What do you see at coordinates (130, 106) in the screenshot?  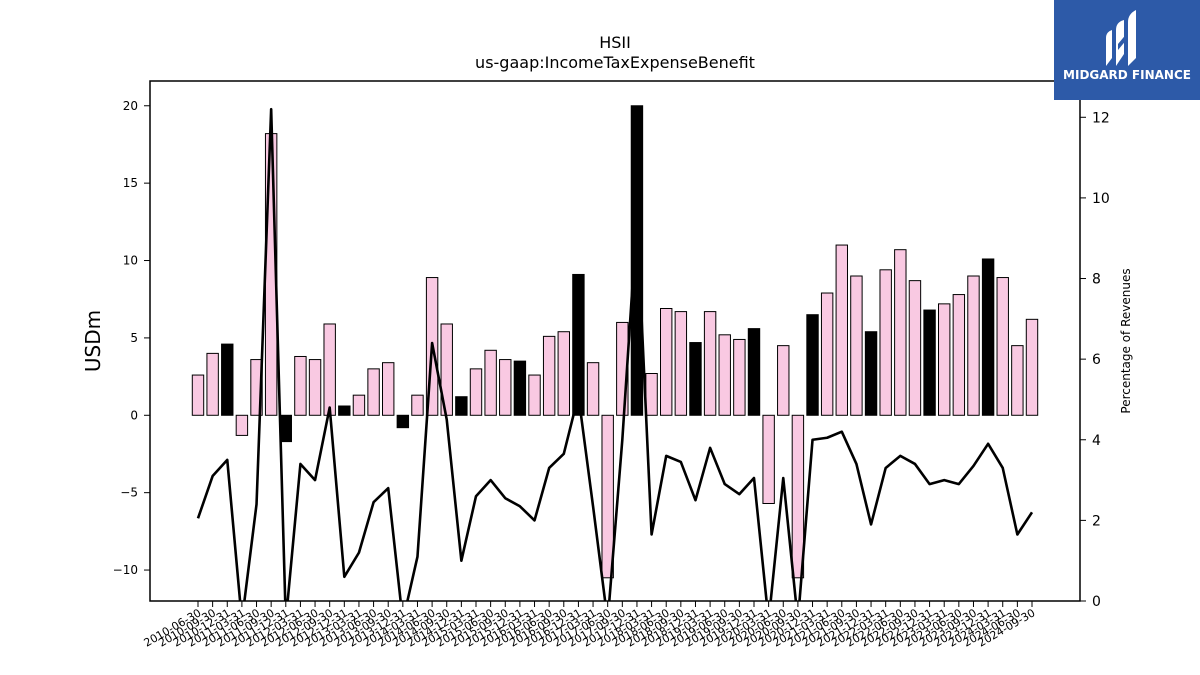 I see `y-tick-label: 20` at bounding box center [130, 106].